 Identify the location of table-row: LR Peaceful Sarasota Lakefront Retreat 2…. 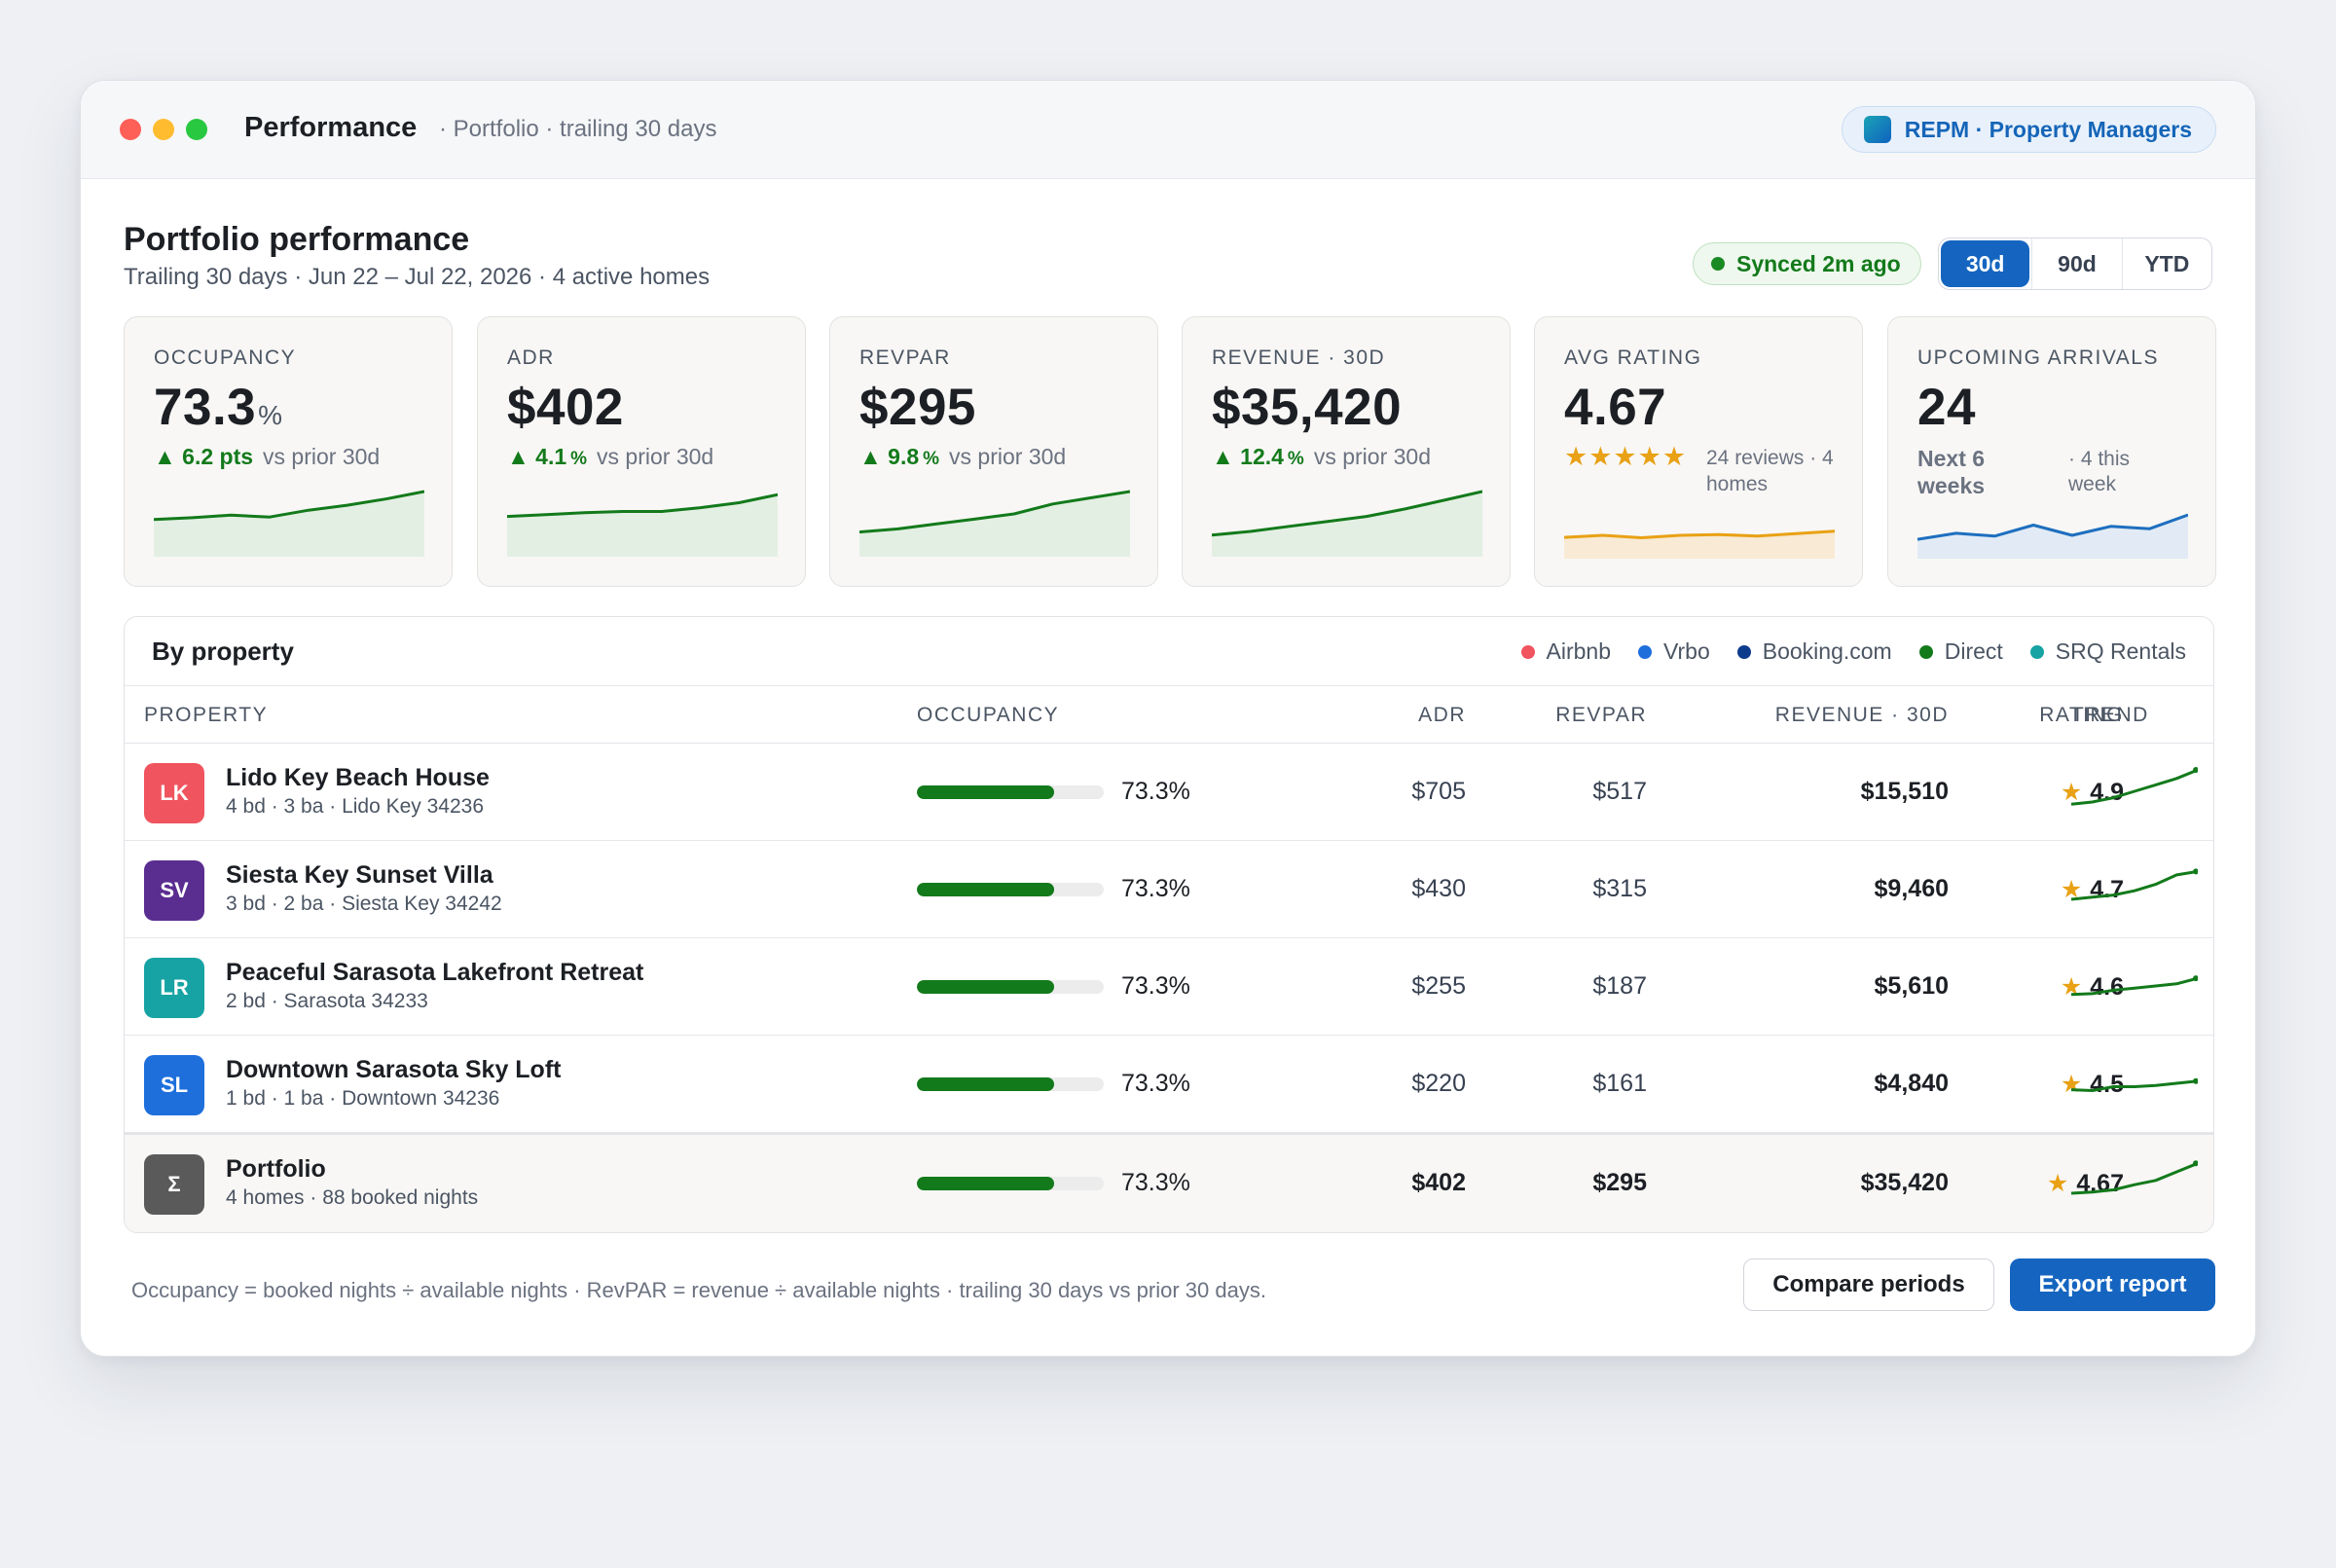
(1169, 987).